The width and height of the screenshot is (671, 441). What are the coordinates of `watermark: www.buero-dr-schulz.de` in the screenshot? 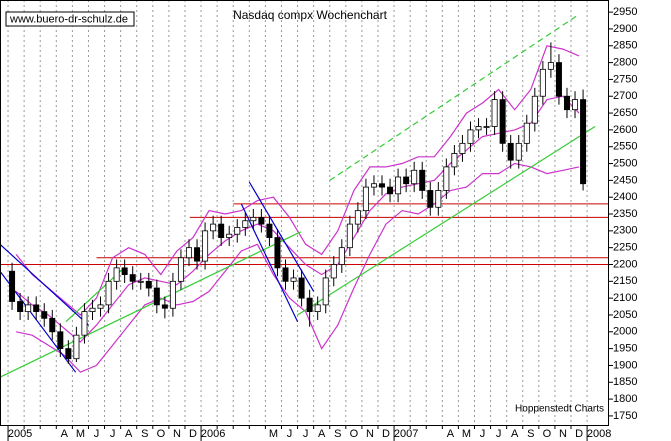 It's located at (68, 19).